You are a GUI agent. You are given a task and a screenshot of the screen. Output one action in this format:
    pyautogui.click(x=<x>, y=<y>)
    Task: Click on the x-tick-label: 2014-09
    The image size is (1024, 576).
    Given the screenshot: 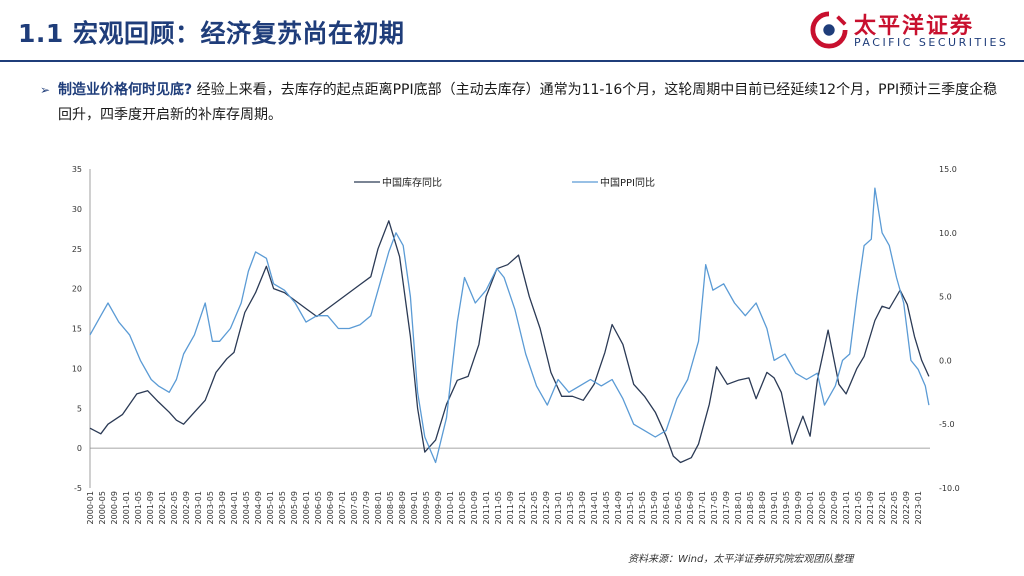 What is the action you would take?
    pyautogui.click(x=618, y=507)
    